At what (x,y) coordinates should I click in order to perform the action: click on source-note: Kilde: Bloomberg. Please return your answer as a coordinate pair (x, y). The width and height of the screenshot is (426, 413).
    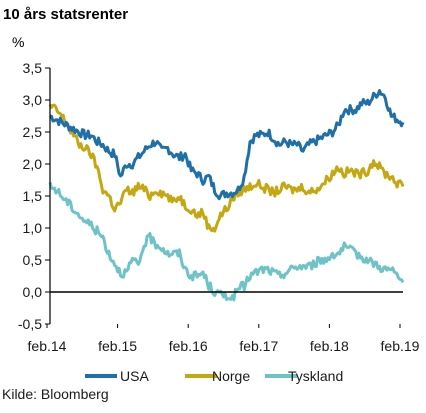
    Looking at the image, I should click on (55, 394).